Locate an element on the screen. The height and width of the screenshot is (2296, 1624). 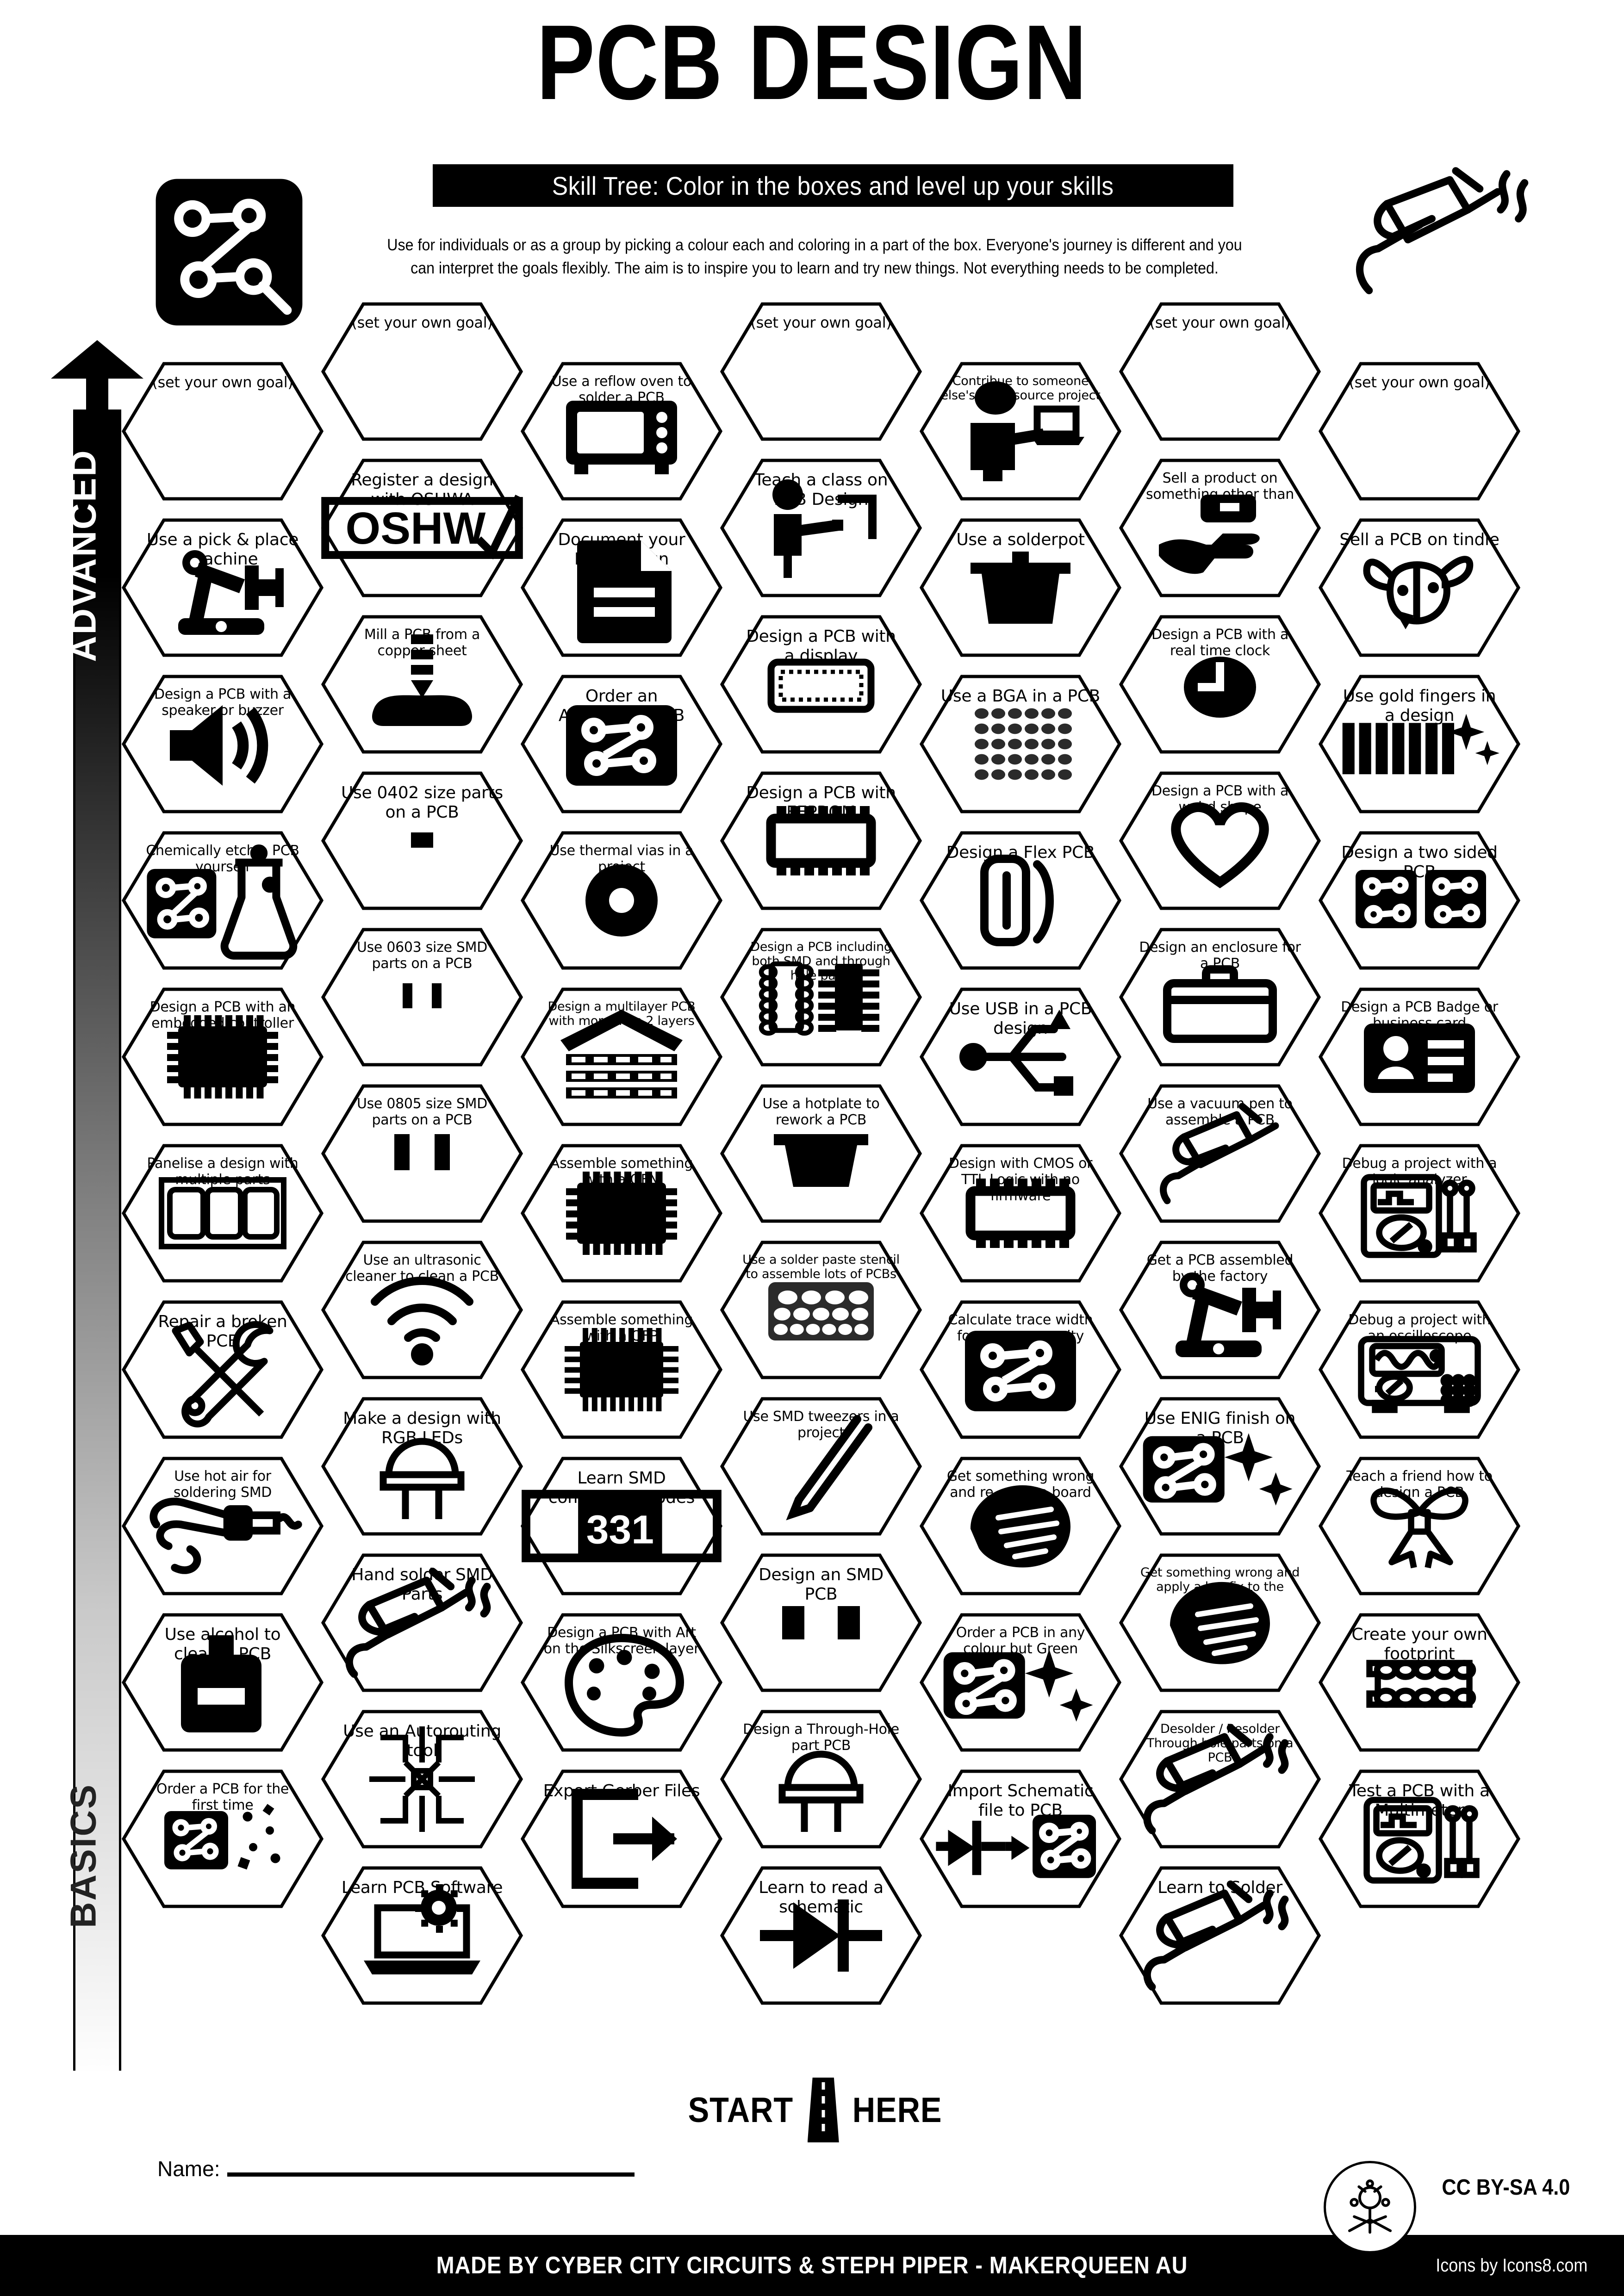
road-icon is located at coordinates (823, 2110).